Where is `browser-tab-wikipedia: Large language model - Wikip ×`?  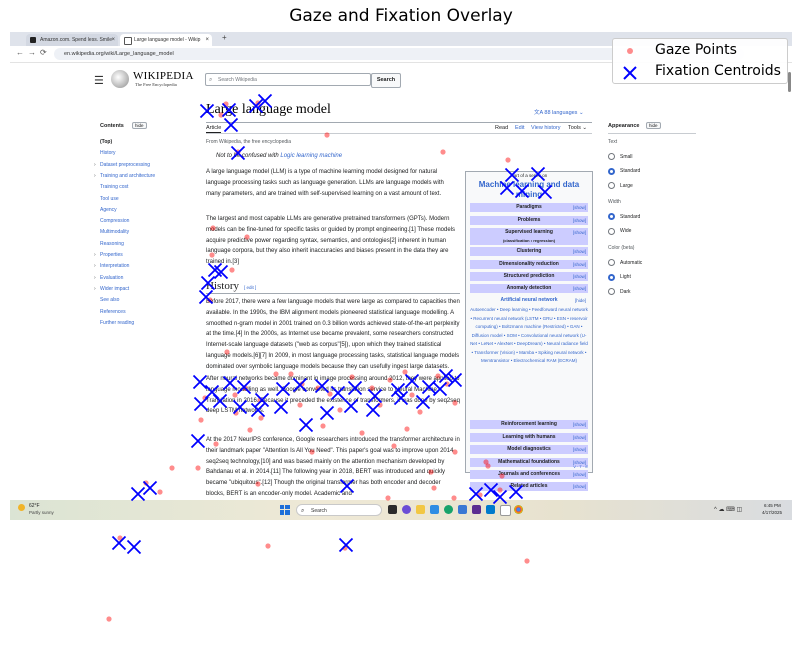 browser-tab-wikipedia: Large language model - Wikip × is located at coordinates (166, 40).